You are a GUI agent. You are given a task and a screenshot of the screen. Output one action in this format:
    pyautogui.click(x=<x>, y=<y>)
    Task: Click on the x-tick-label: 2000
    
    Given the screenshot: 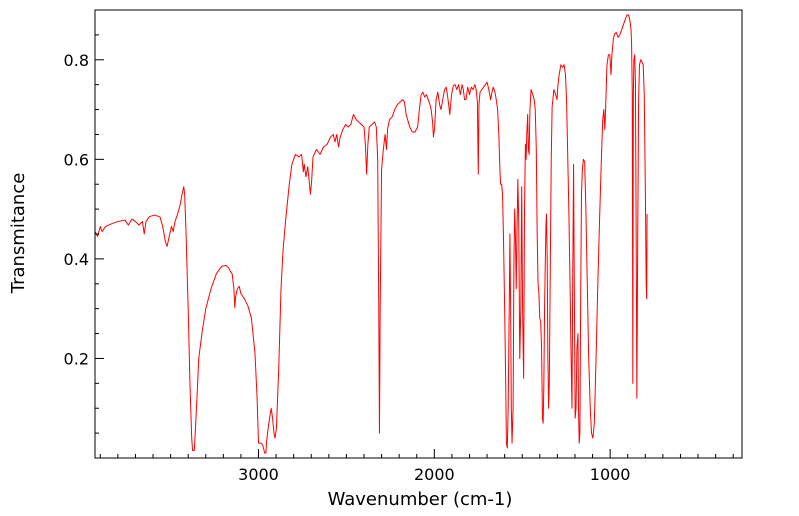 What is the action you would take?
    pyautogui.click(x=434, y=474)
    